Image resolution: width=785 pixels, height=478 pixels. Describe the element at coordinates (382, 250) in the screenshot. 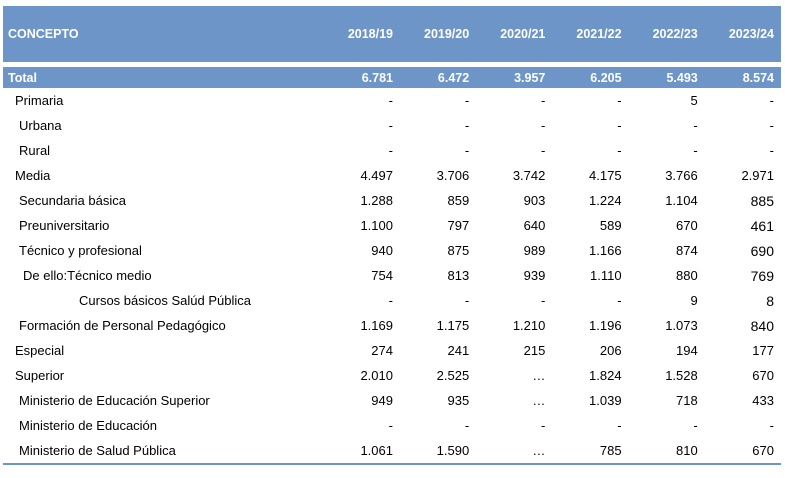

I see `cell-value: 940` at that location.